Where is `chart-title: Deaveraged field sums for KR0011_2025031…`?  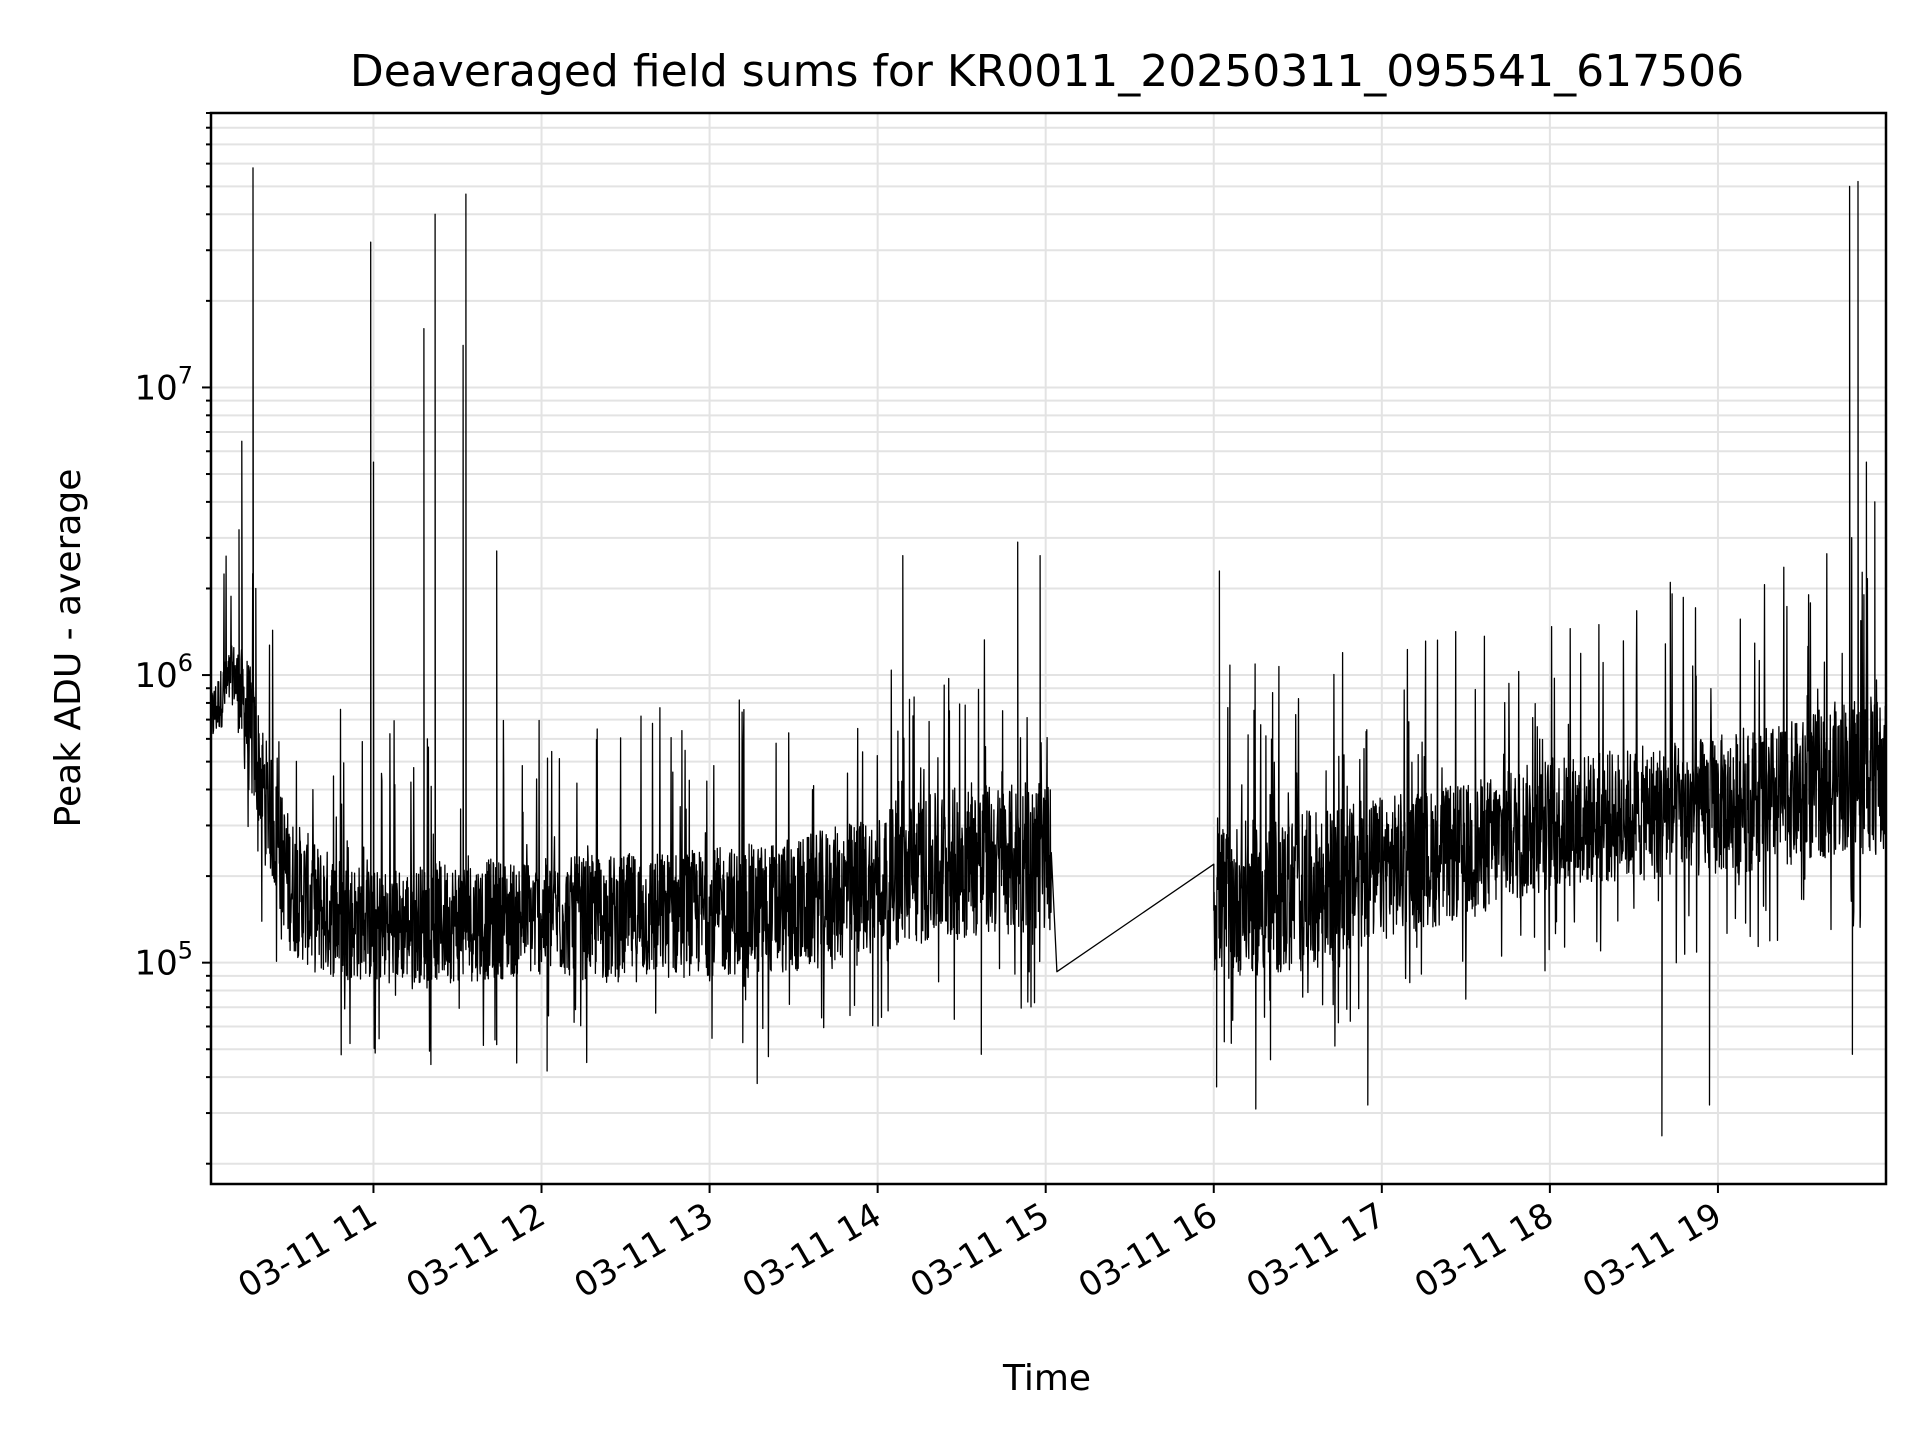
chart-title: Deaveraged field sums for KR0011_2025031… is located at coordinates (1047, 71).